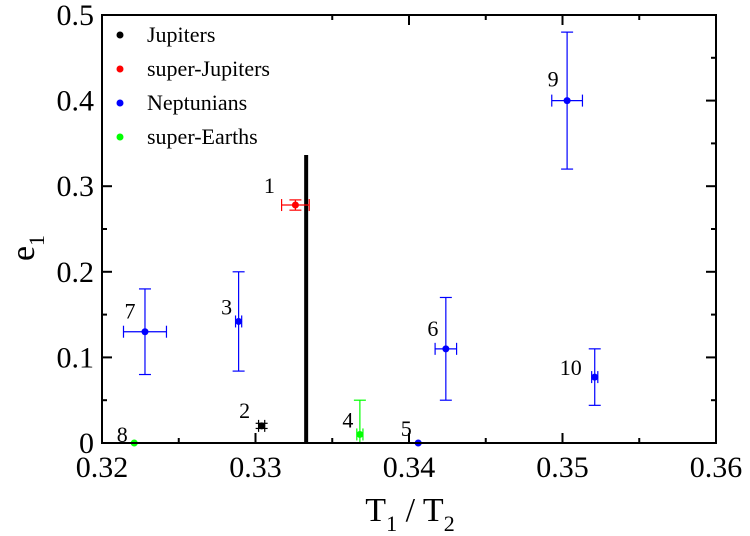 The height and width of the screenshot is (536, 750). I want to click on point-label: 10, so click(571, 367).